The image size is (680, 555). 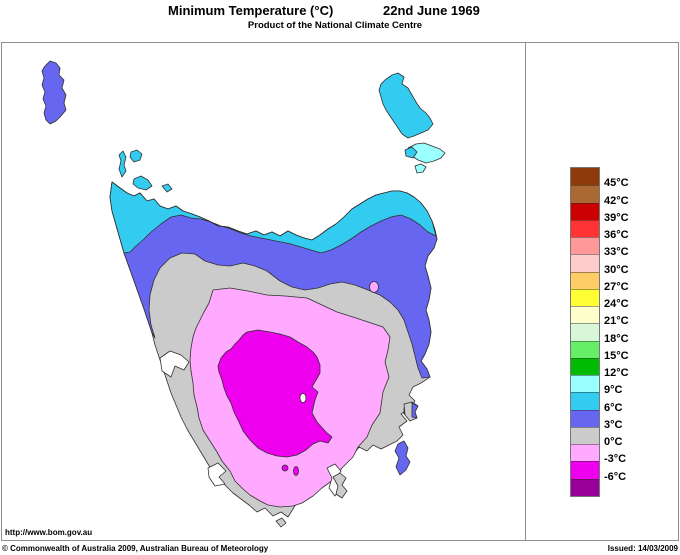 What do you see at coordinates (402, 458) in the screenshot?
I see `se-blue-coastal-strip` at bounding box center [402, 458].